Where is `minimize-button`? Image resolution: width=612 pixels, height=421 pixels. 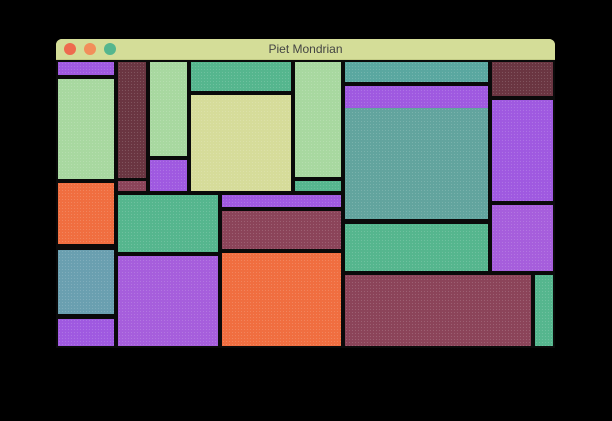
minimize-button is located at coordinates (90, 49).